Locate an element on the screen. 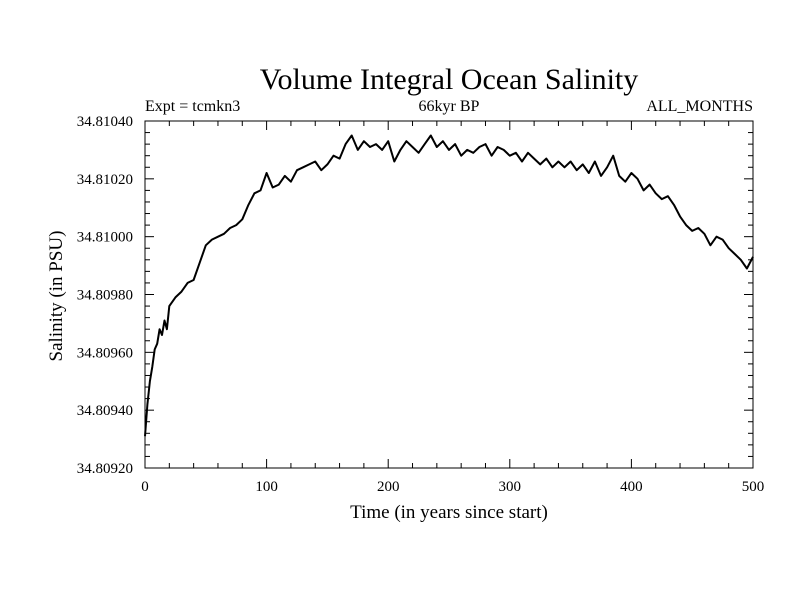 The image size is (800, 605). y-tick-label: 34.80920 is located at coordinates (105, 469).